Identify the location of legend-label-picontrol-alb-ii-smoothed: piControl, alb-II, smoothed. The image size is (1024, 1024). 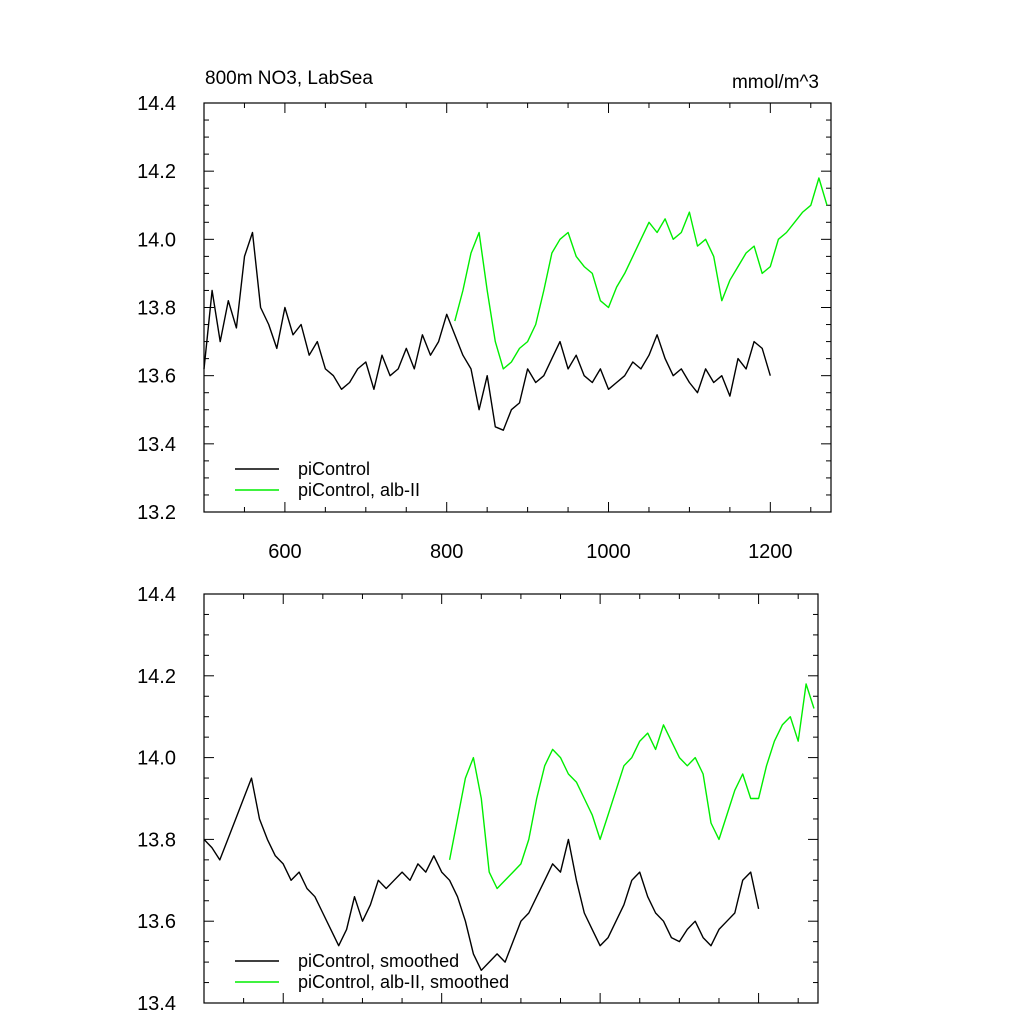
(403, 982).